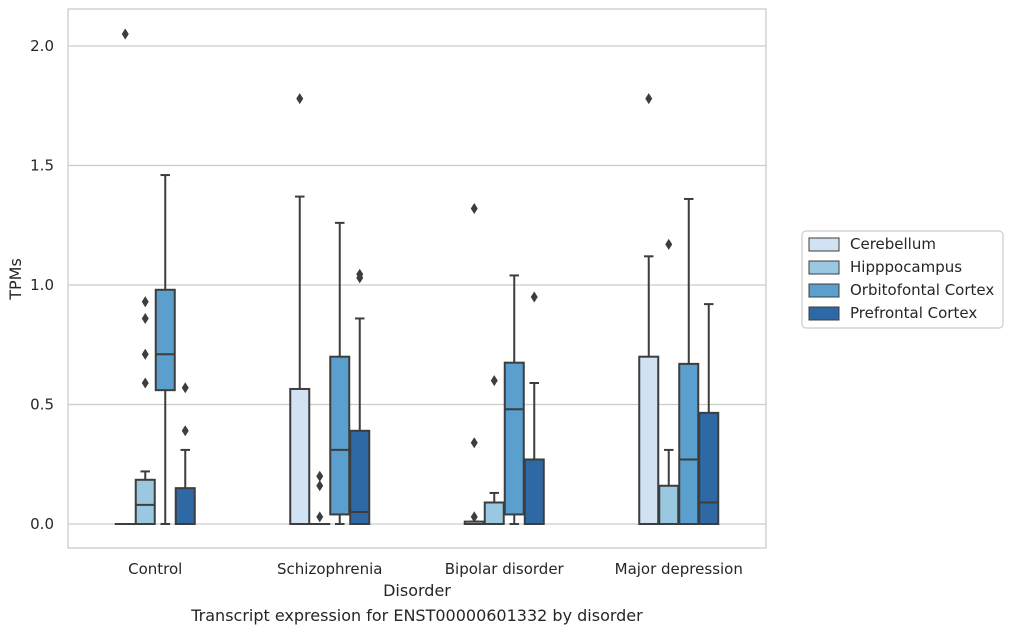  Describe the element at coordinates (494, 450) in the screenshot. I see `box-hipppocampus-bipolar-disorder` at that location.